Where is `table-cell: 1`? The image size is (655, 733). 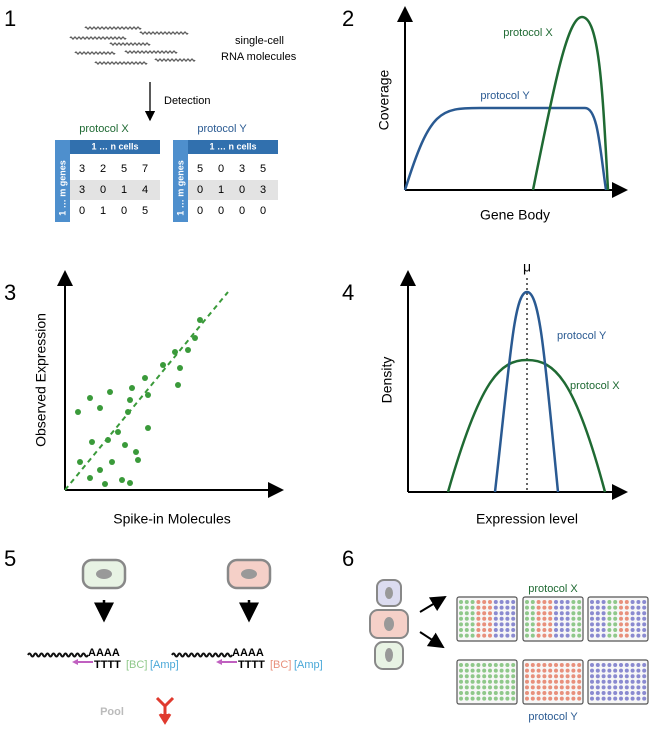 table-cell: 1 is located at coordinates (221, 190).